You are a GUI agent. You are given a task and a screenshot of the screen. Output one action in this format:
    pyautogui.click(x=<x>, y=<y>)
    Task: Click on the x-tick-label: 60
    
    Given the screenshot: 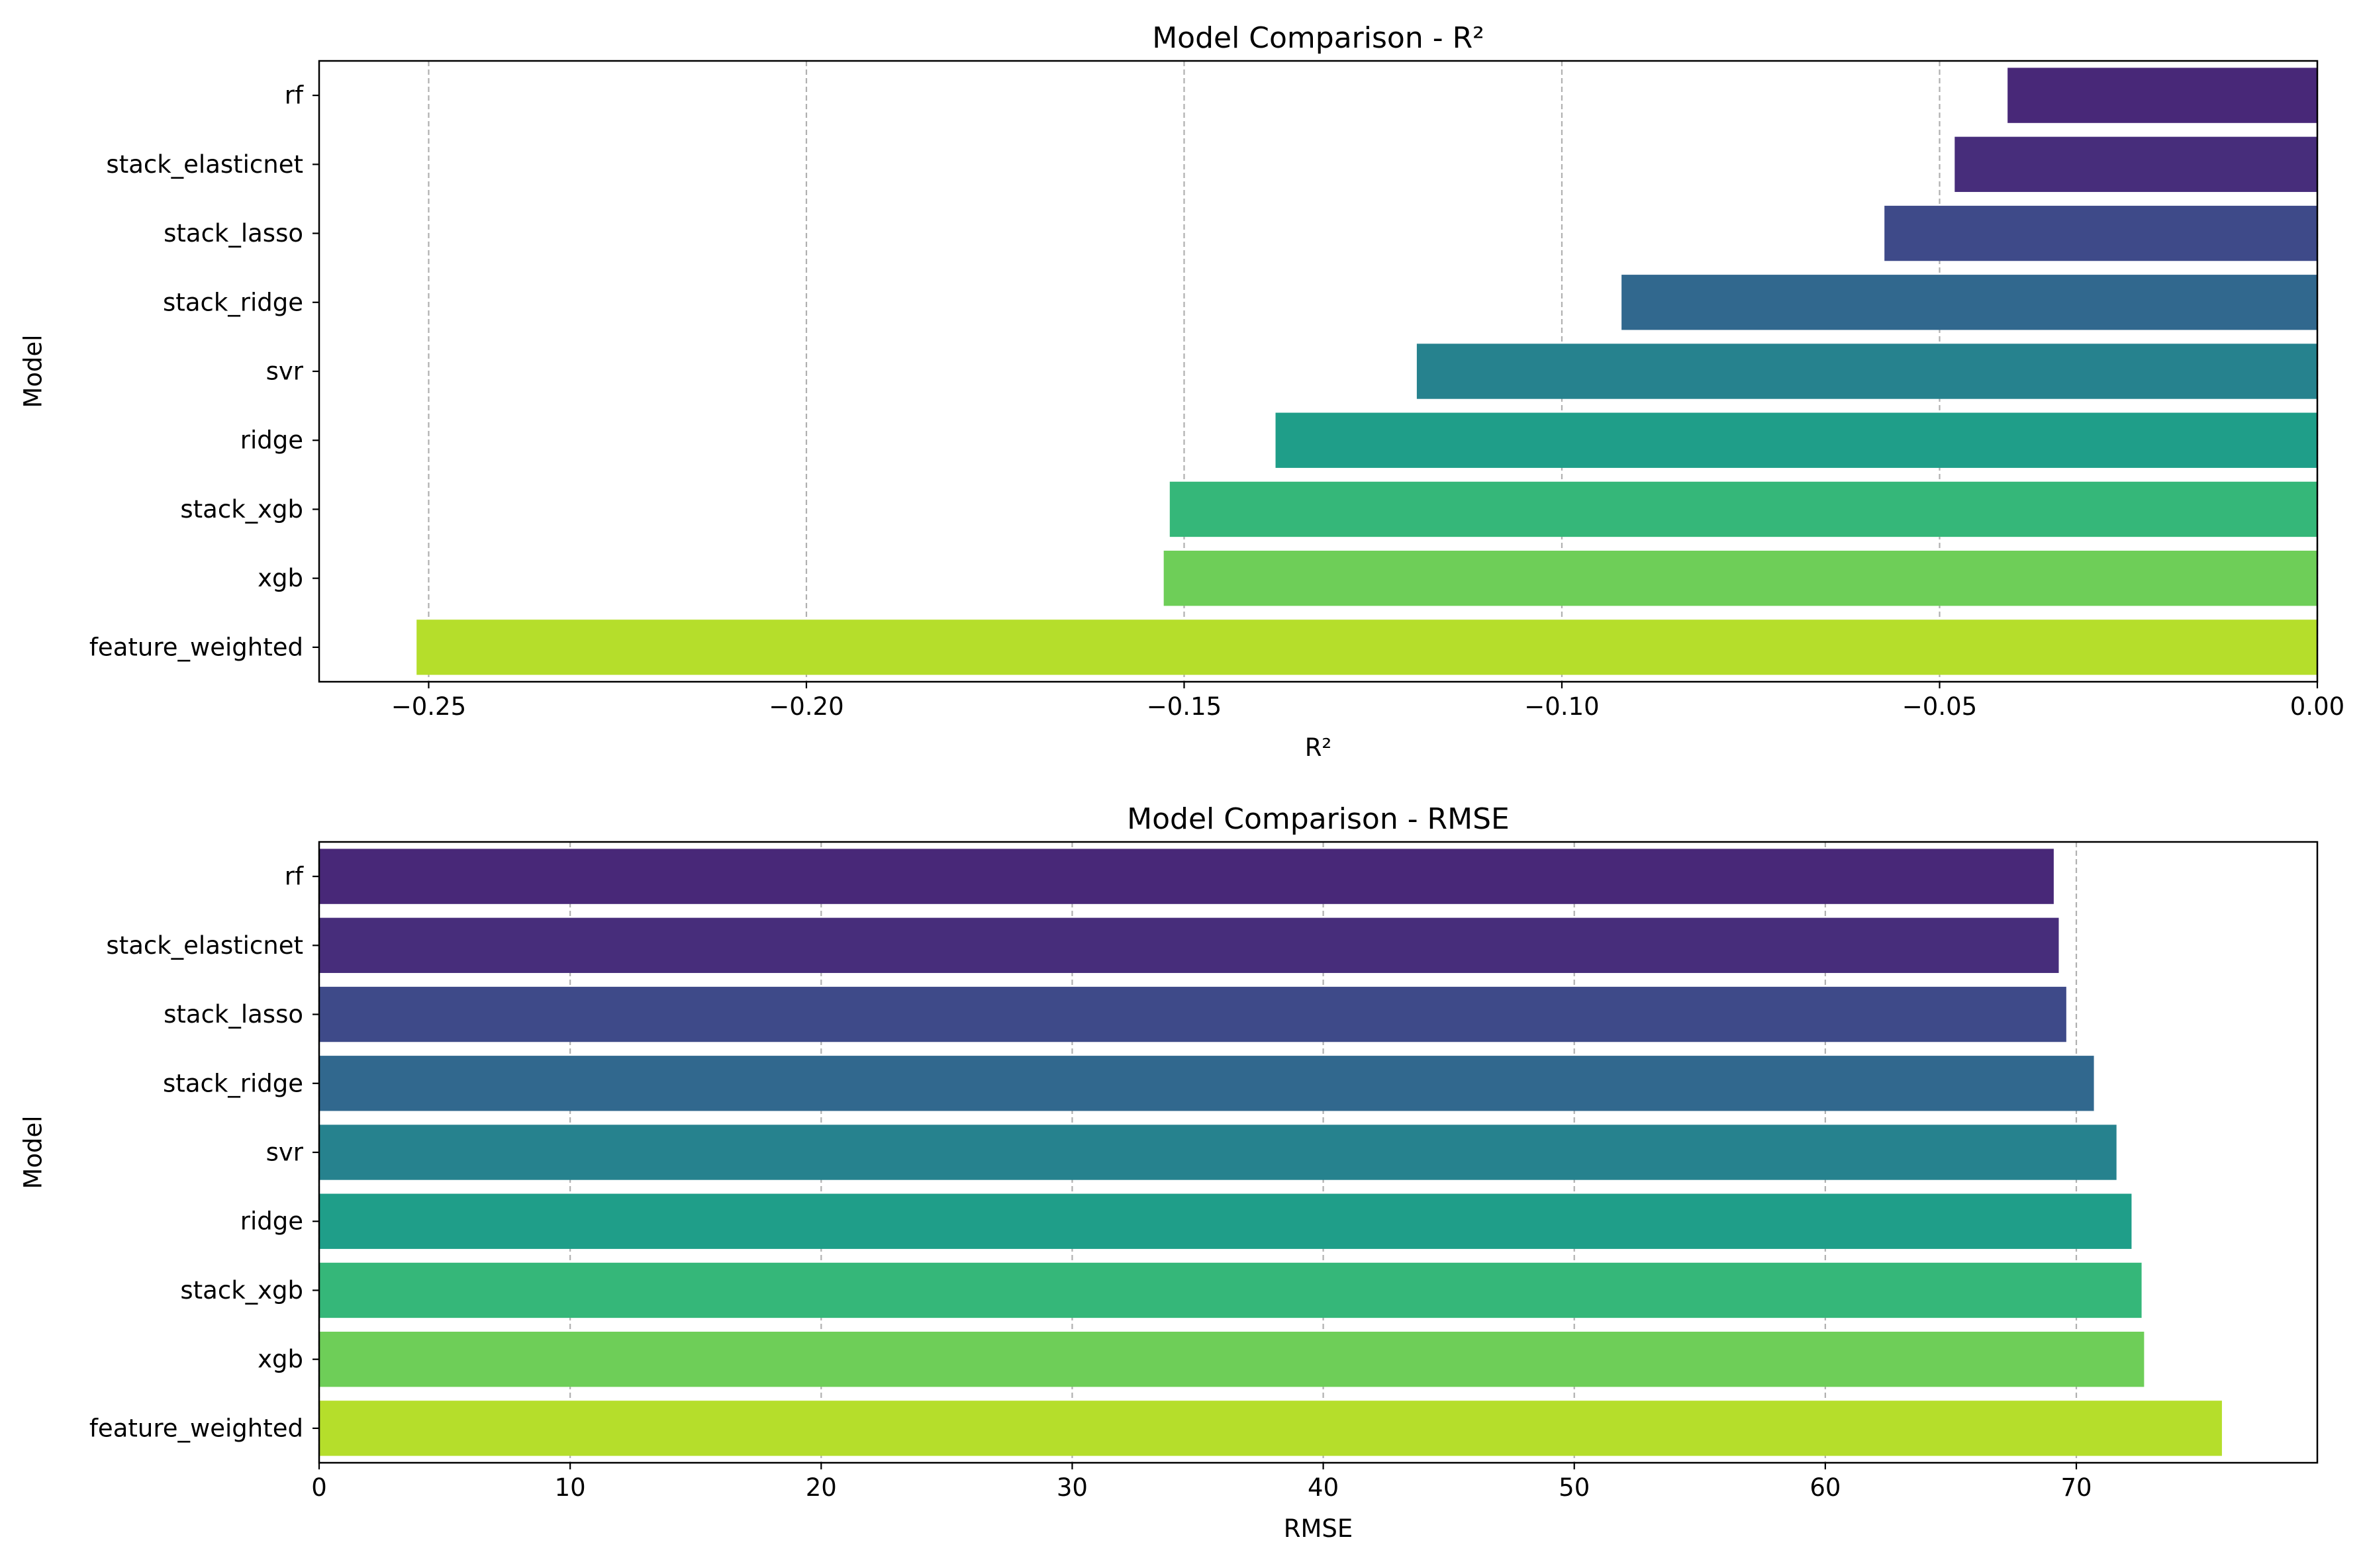 What is the action you would take?
    pyautogui.click(x=1825, y=1487)
    